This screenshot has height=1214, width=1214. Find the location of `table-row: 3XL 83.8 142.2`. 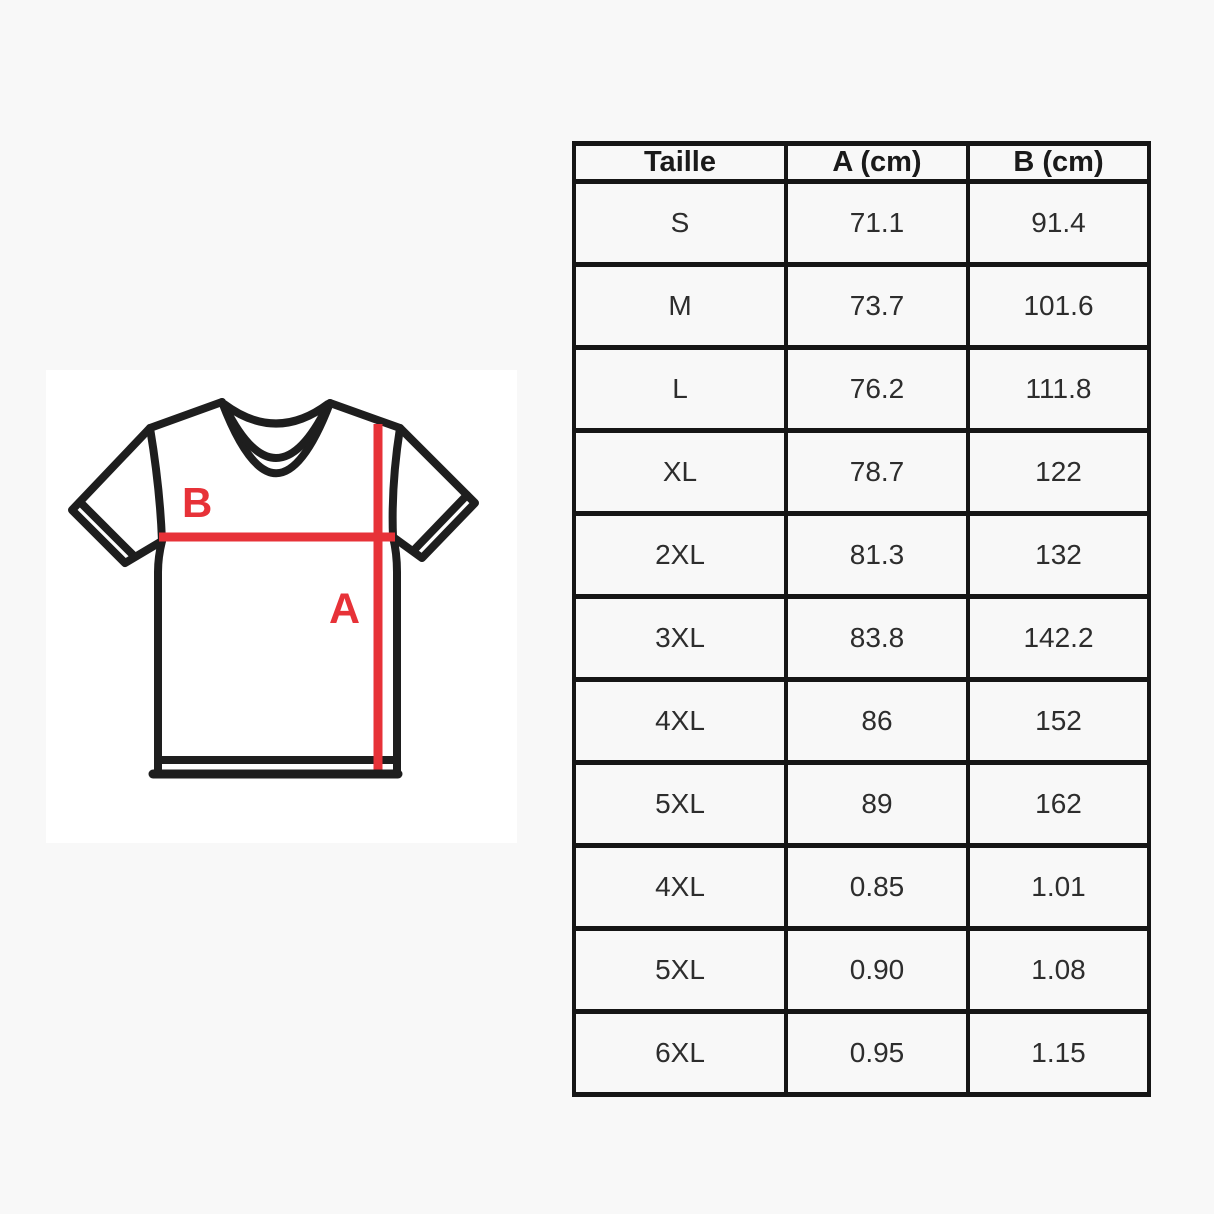

table-row: 3XL 83.8 142.2 is located at coordinates (861, 638).